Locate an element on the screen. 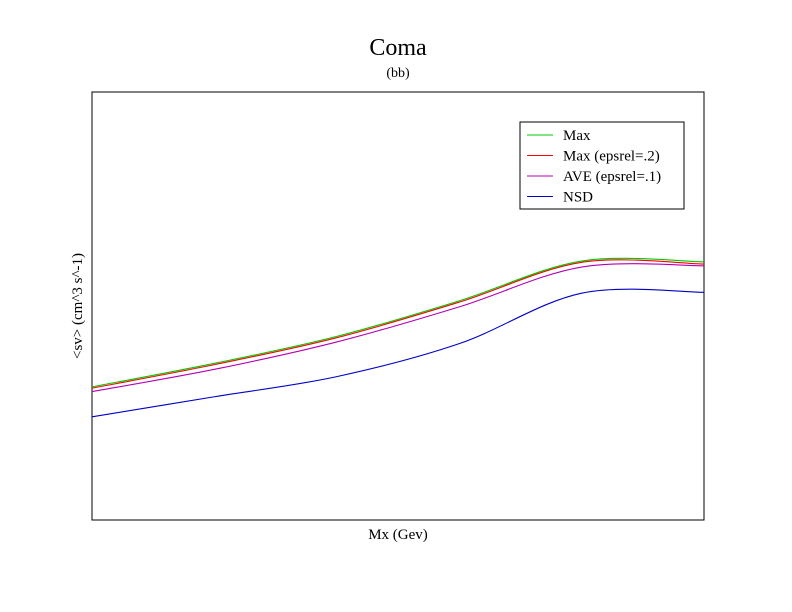 The width and height of the screenshot is (792, 612). legend-label: Max is located at coordinates (577, 136).